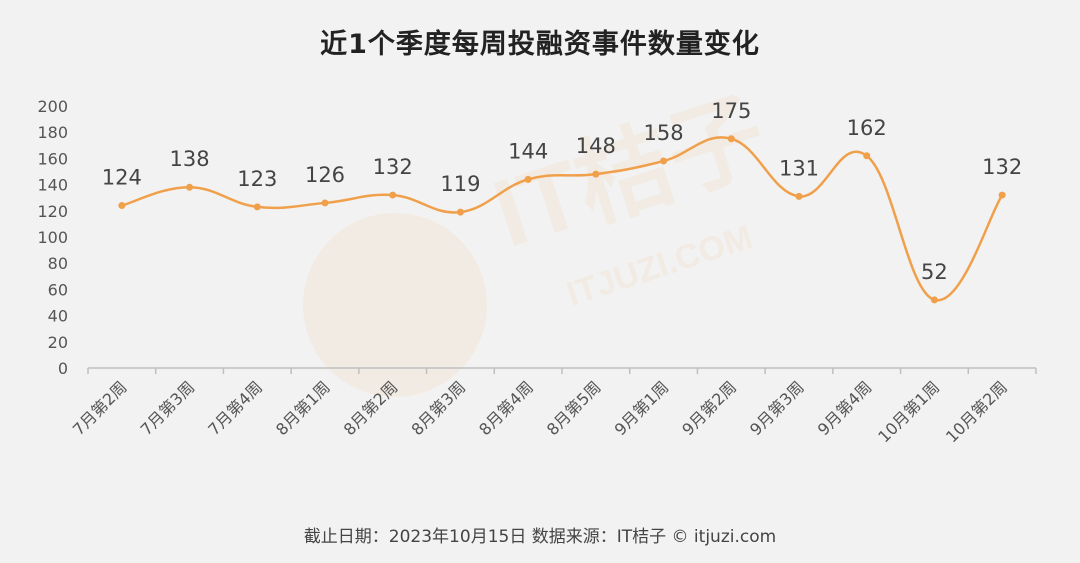 The width and height of the screenshot is (1080, 563). I want to click on y-tick-label: 0, so click(63, 368).